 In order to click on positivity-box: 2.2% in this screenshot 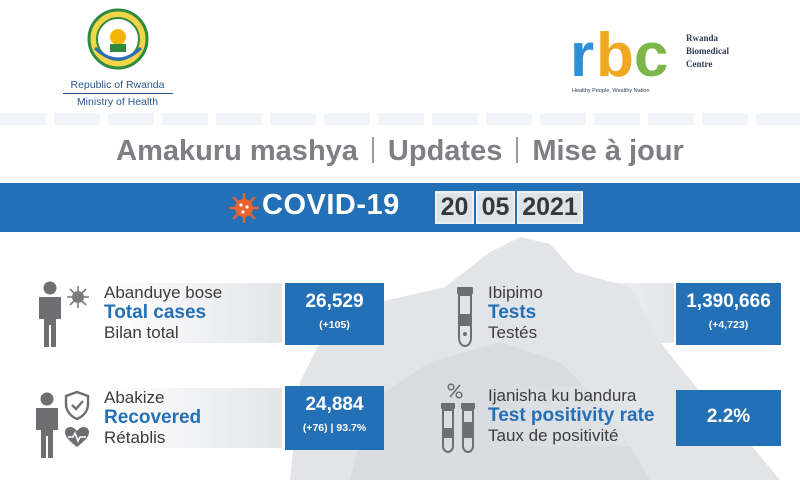, I will do `click(728, 418)`.